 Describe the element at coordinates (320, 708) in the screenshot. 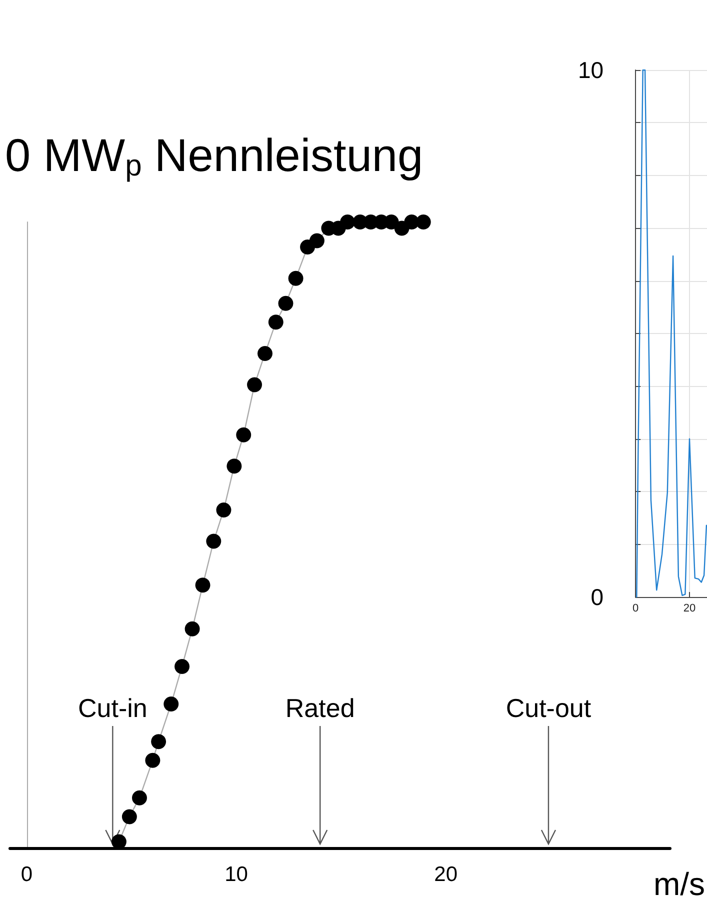

I see `ref-line-label: Rated` at that location.